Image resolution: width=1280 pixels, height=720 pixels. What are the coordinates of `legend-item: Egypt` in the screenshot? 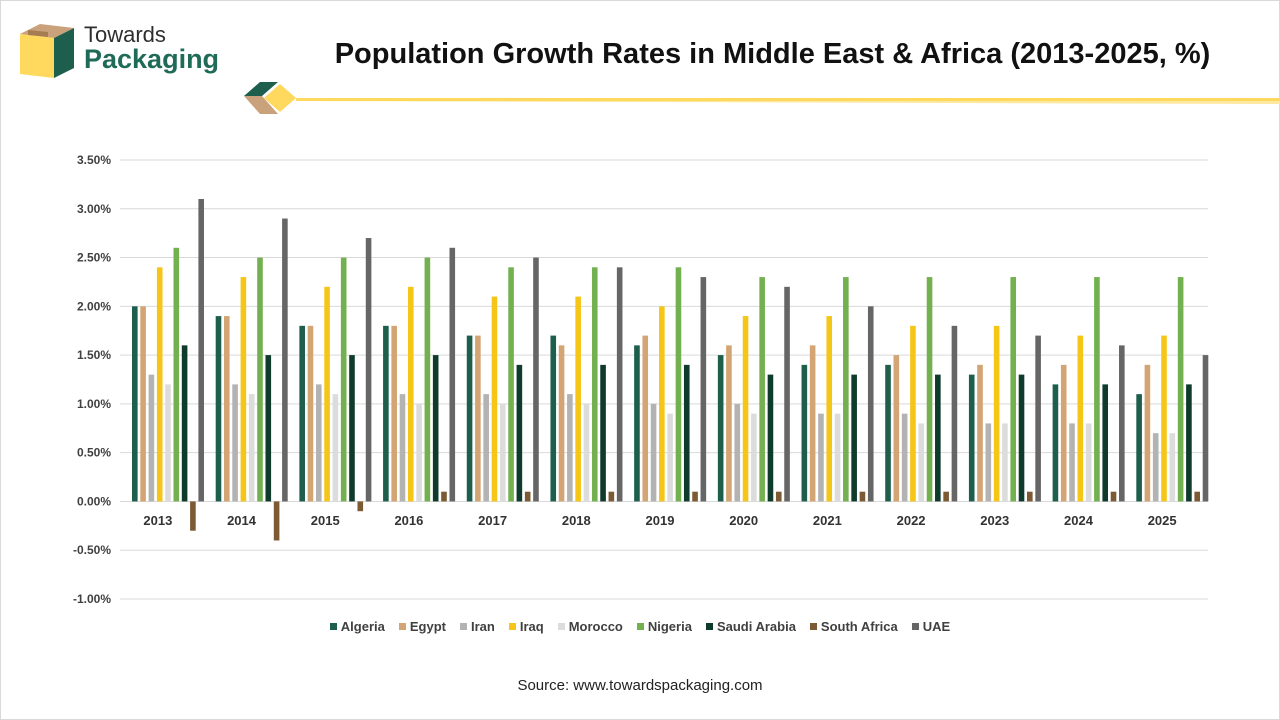 It's located at (422, 626).